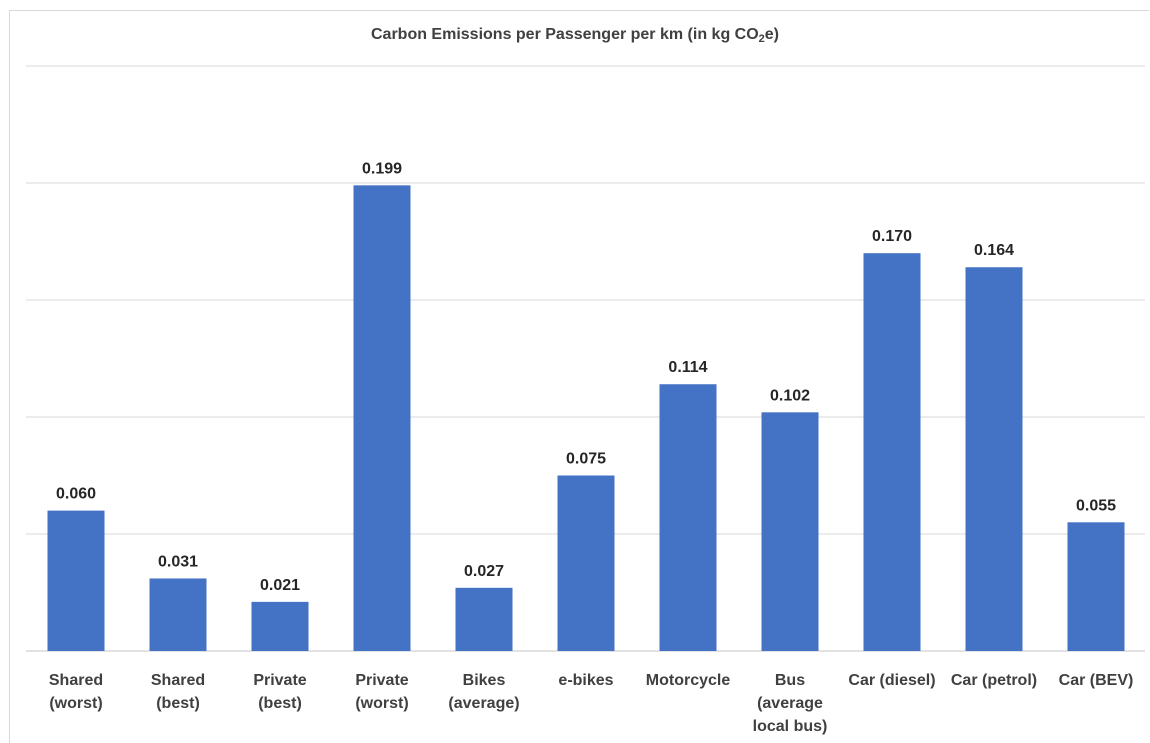  I want to click on value-label: 0.102, so click(790, 395).